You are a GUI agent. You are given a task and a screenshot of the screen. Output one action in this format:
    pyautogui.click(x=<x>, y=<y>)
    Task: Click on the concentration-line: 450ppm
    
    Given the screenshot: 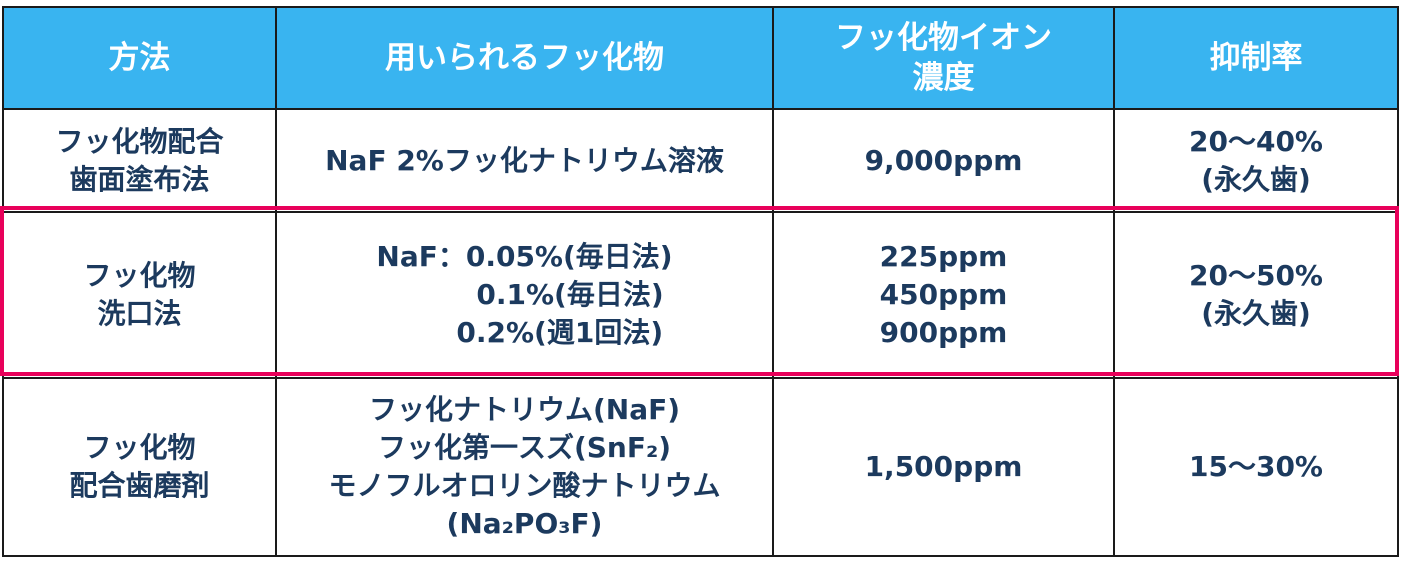 What is the action you would take?
    pyautogui.click(x=943, y=294)
    